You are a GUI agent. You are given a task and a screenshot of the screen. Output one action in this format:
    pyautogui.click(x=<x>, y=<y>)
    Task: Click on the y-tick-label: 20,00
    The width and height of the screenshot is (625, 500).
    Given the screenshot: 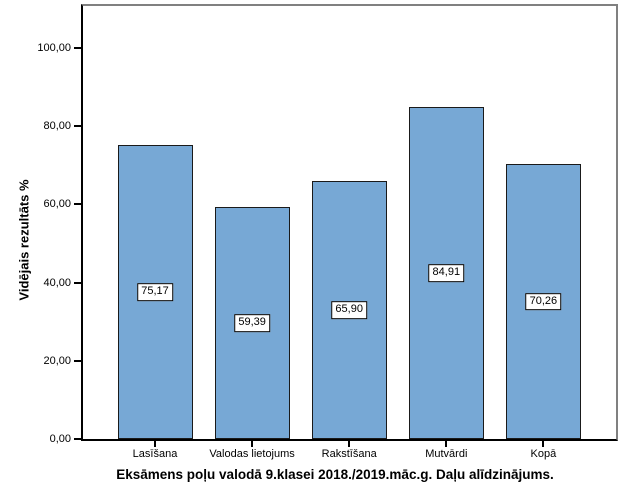 What is the action you would take?
    pyautogui.click(x=57, y=360)
    